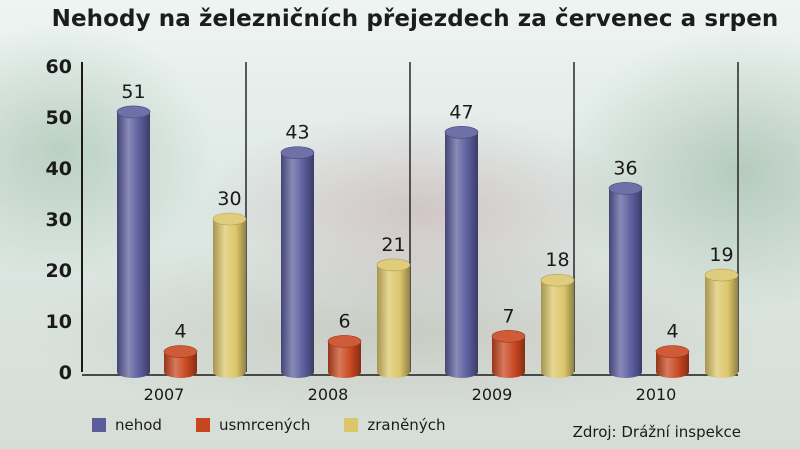 The height and width of the screenshot is (449, 800). What do you see at coordinates (492, 394) in the screenshot?
I see `x-tick-label: 2009` at bounding box center [492, 394].